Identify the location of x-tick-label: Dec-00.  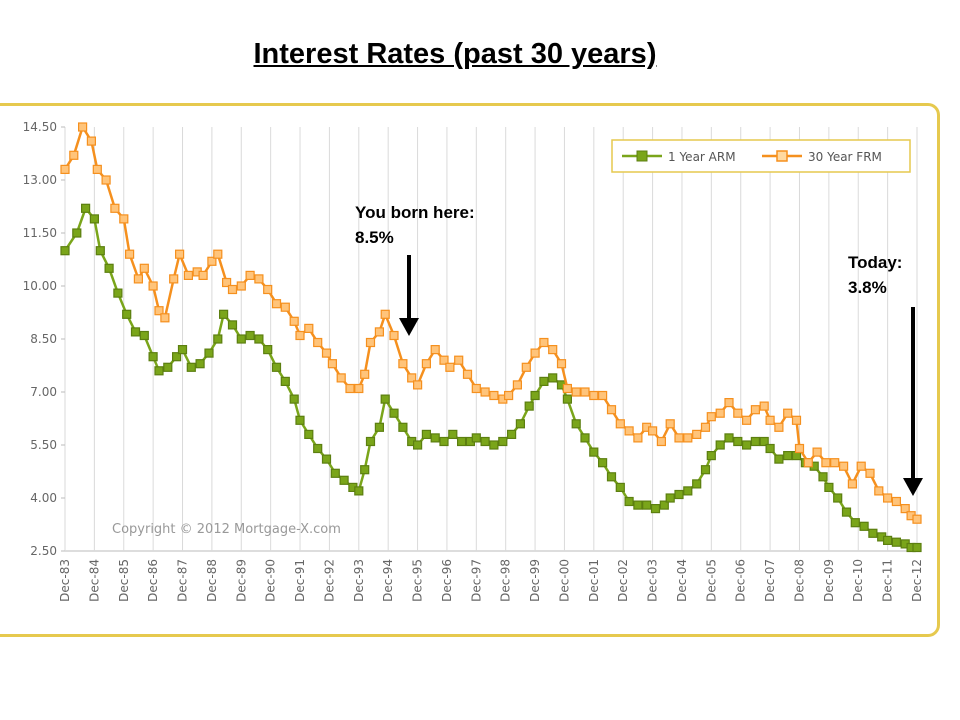
(564, 580).